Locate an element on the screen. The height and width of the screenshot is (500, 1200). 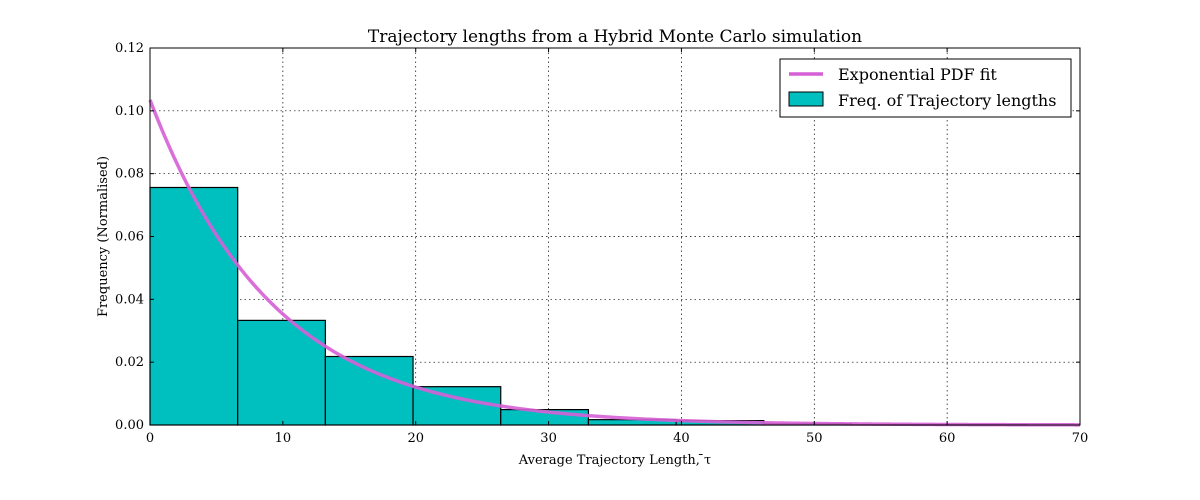
legend-box is located at coordinates (925, 88).